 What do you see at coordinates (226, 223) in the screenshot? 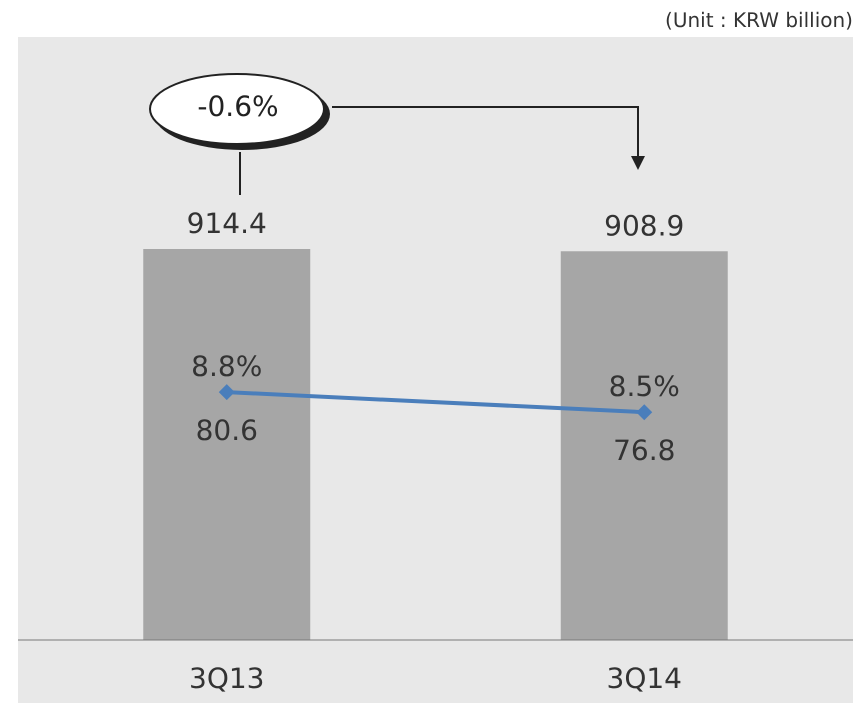
I see `data-label: 914.4` at bounding box center [226, 223].